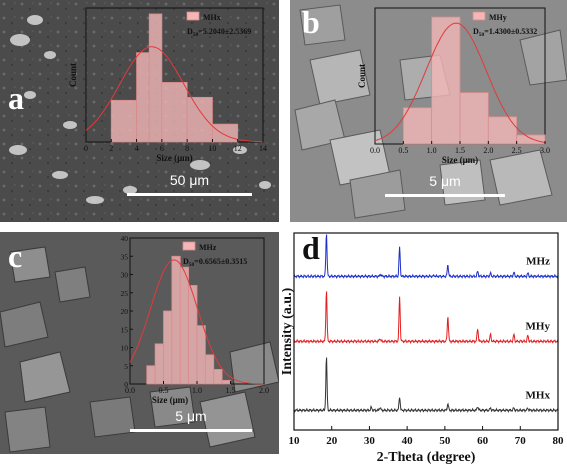  What do you see at coordinates (86, 148) in the screenshot?
I see `x-tick-label: 0` at bounding box center [86, 148].